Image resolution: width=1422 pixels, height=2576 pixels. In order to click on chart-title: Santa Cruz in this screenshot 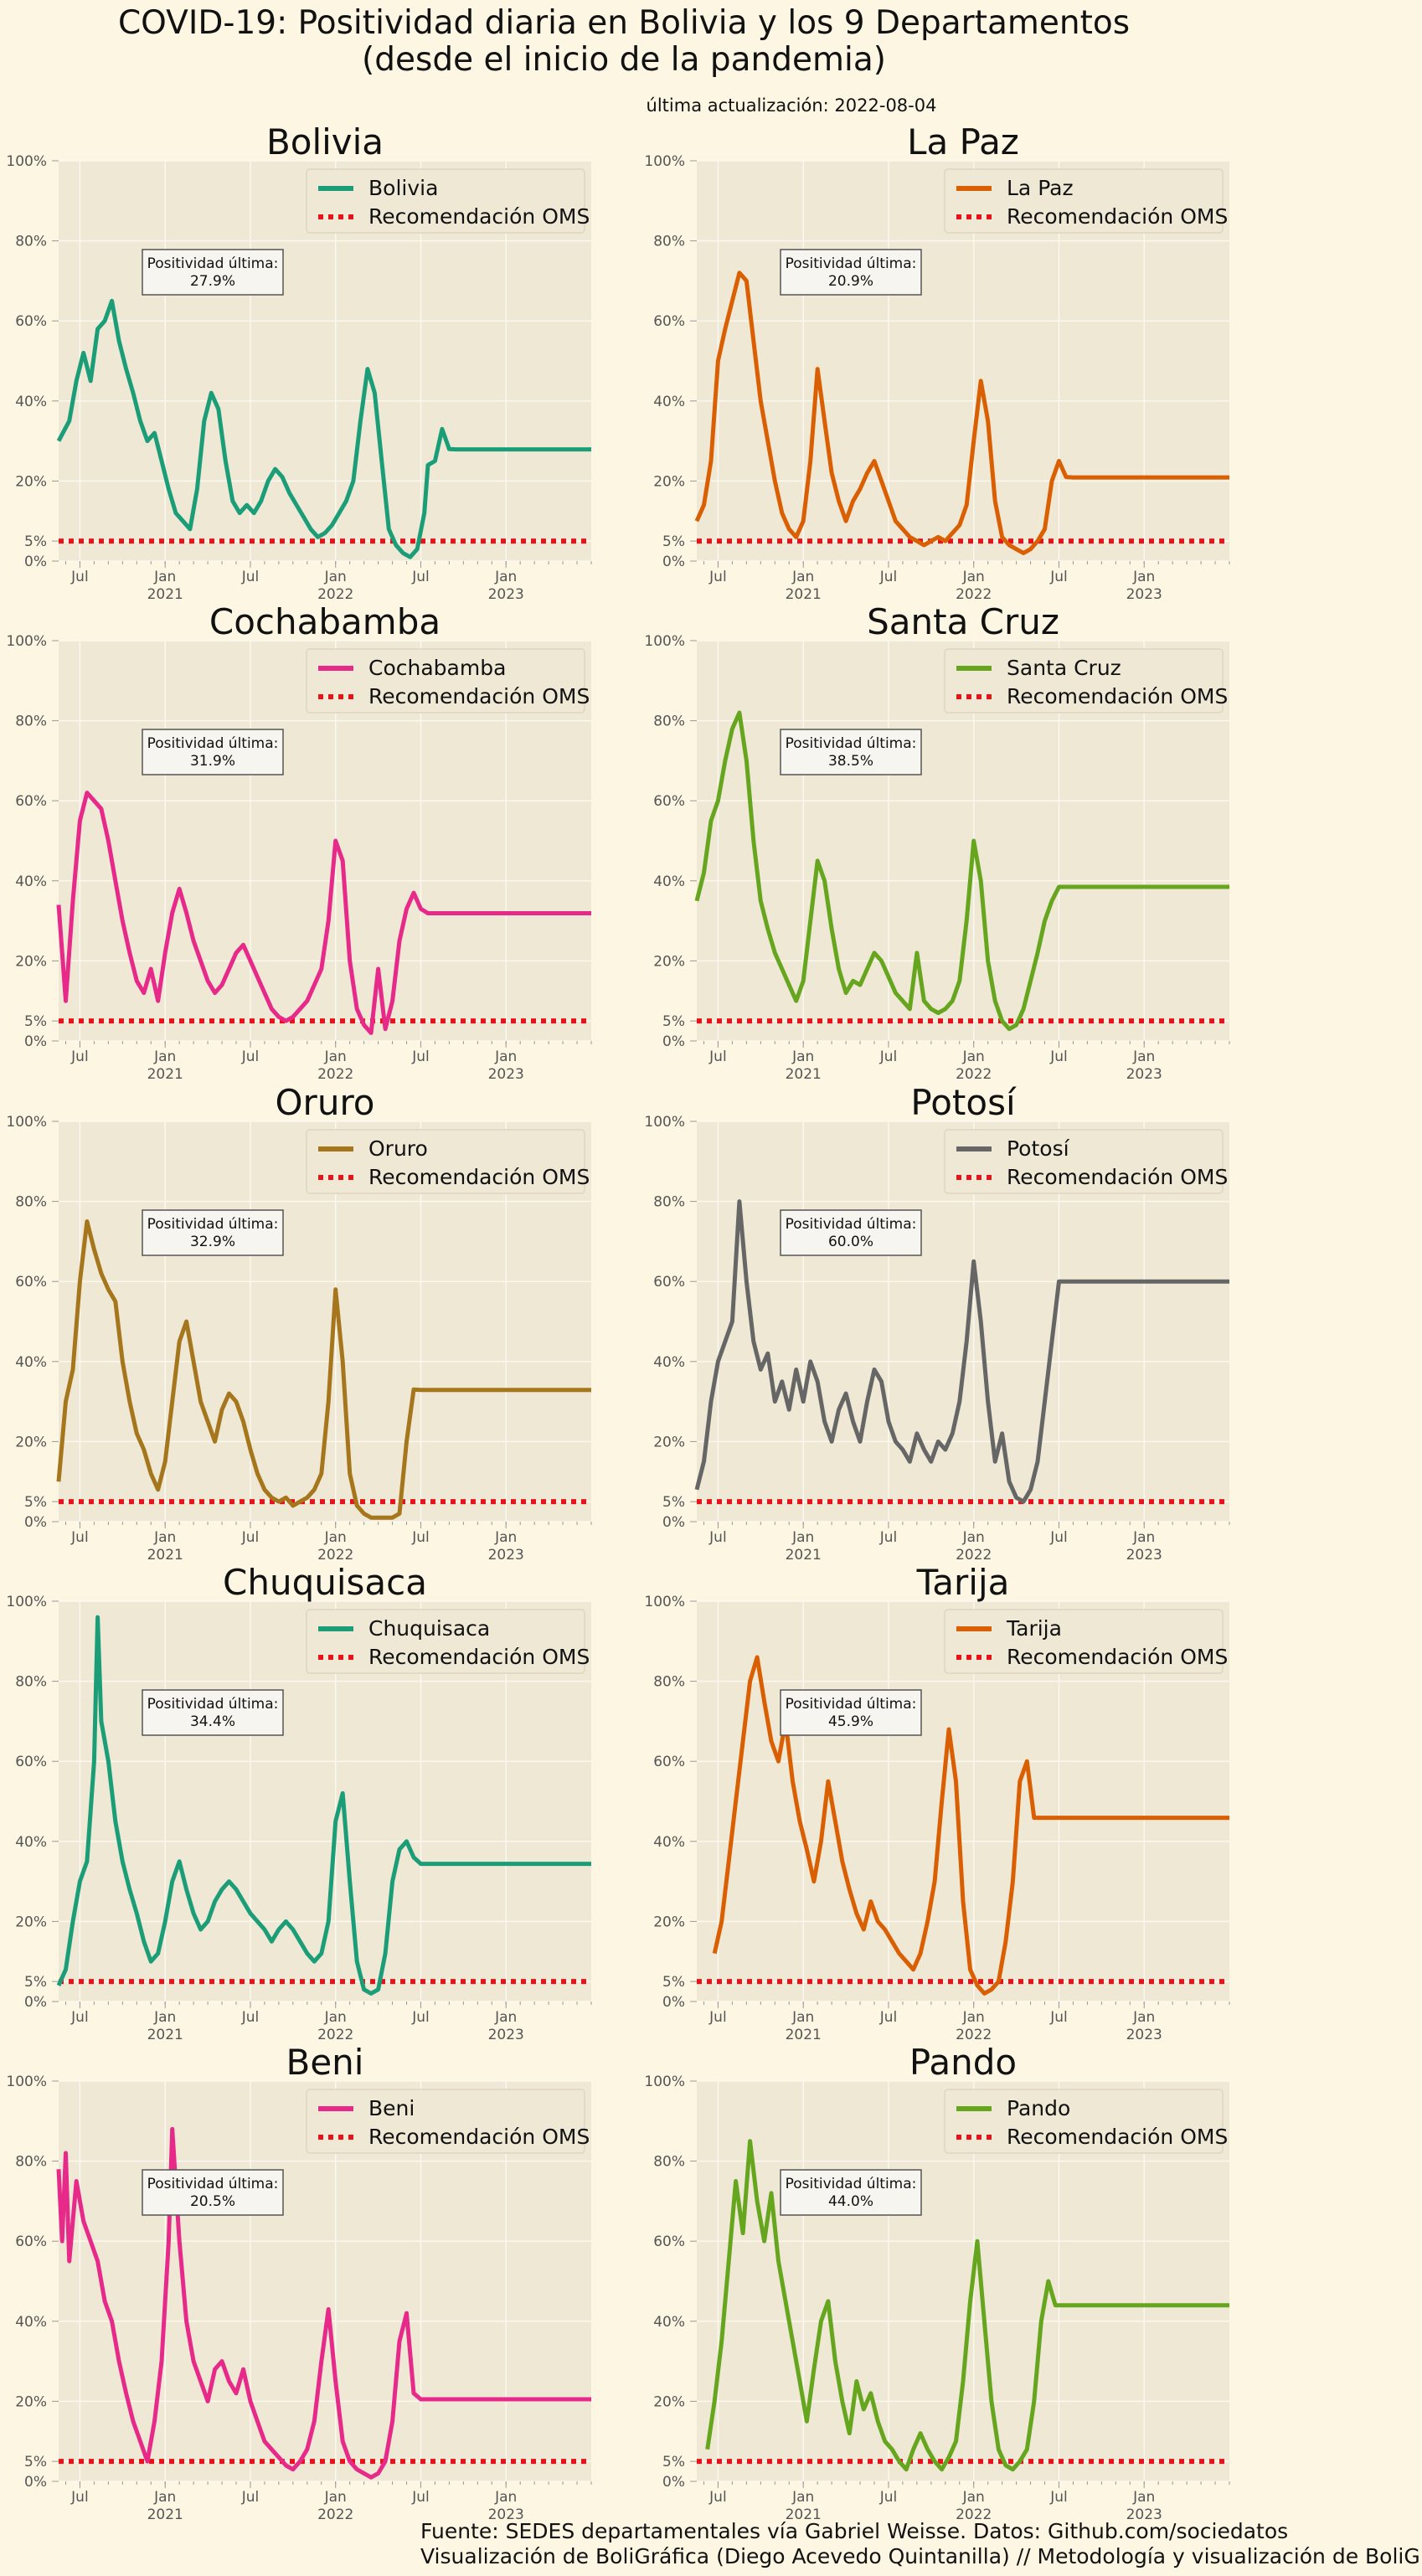, I will do `click(963, 621)`.